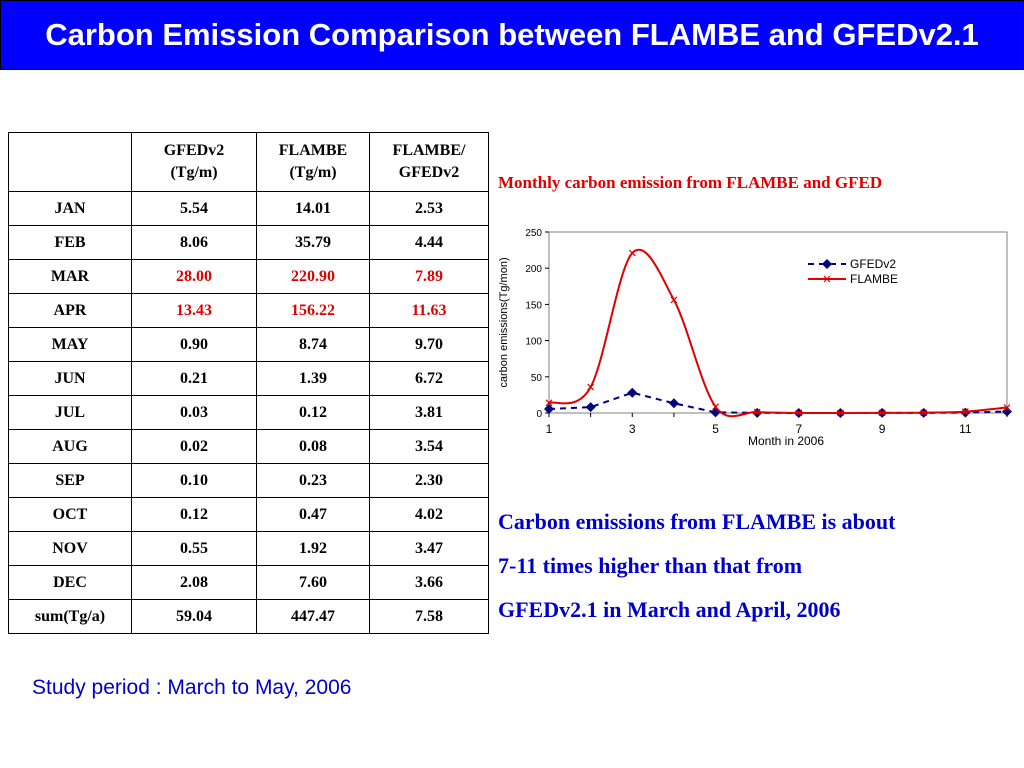 The image size is (1024, 768). Describe the element at coordinates (786, 441) in the screenshot. I see `x-axis-label: Month in 2006` at that location.